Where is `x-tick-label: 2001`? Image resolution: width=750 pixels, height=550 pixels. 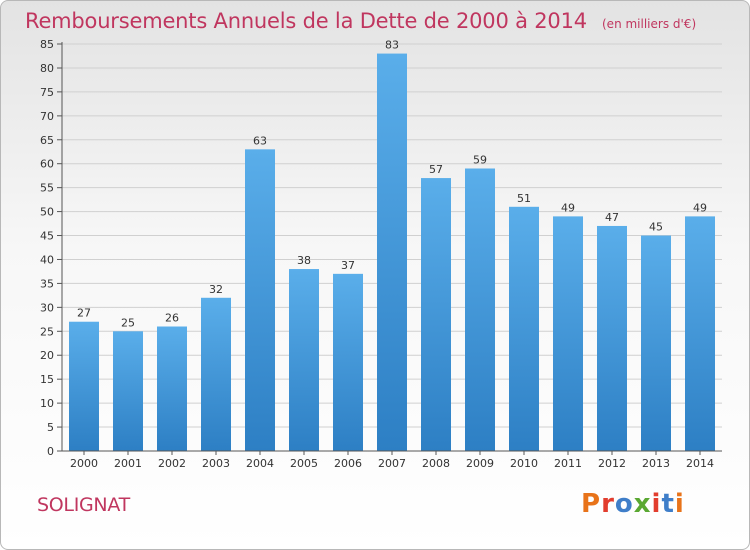 x-tick-label: 2001 is located at coordinates (128, 463).